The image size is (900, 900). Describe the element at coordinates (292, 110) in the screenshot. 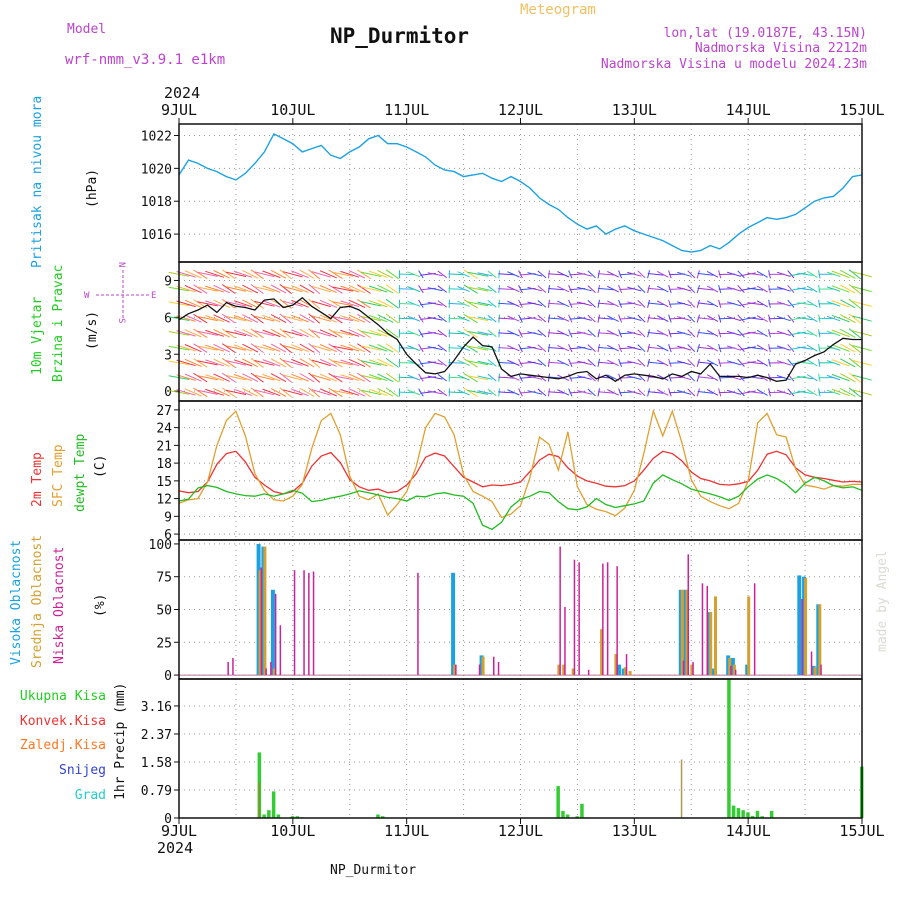

I see `xtick-label-top: 10JUL` at that location.